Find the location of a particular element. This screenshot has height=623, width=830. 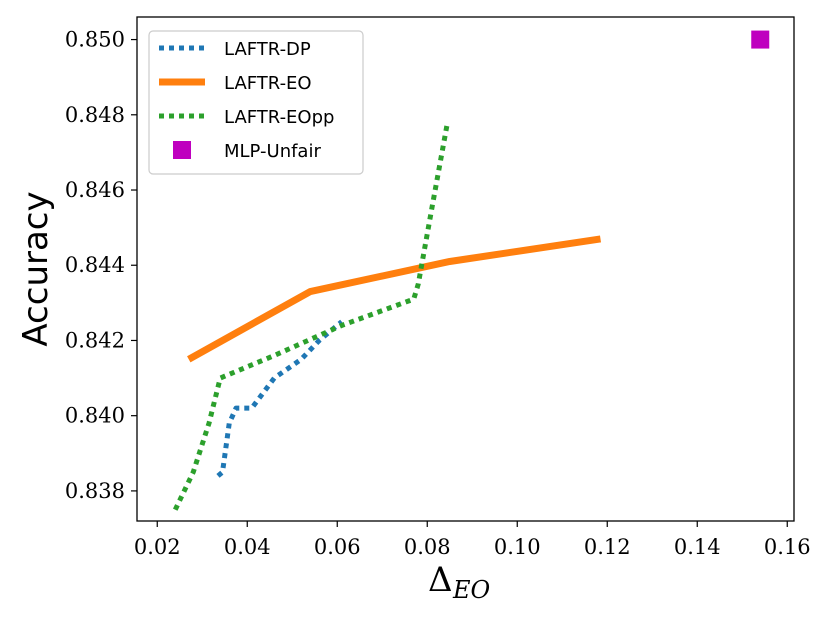

legend-label: LAFTR-EO is located at coordinates (268, 83).